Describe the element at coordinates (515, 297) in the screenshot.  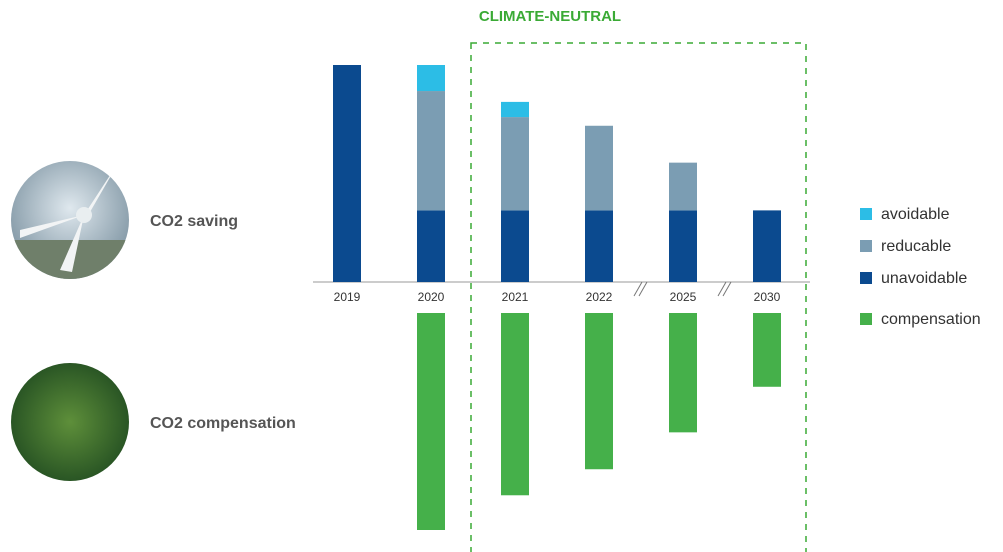
I see `x-tick-label: 2021` at that location.